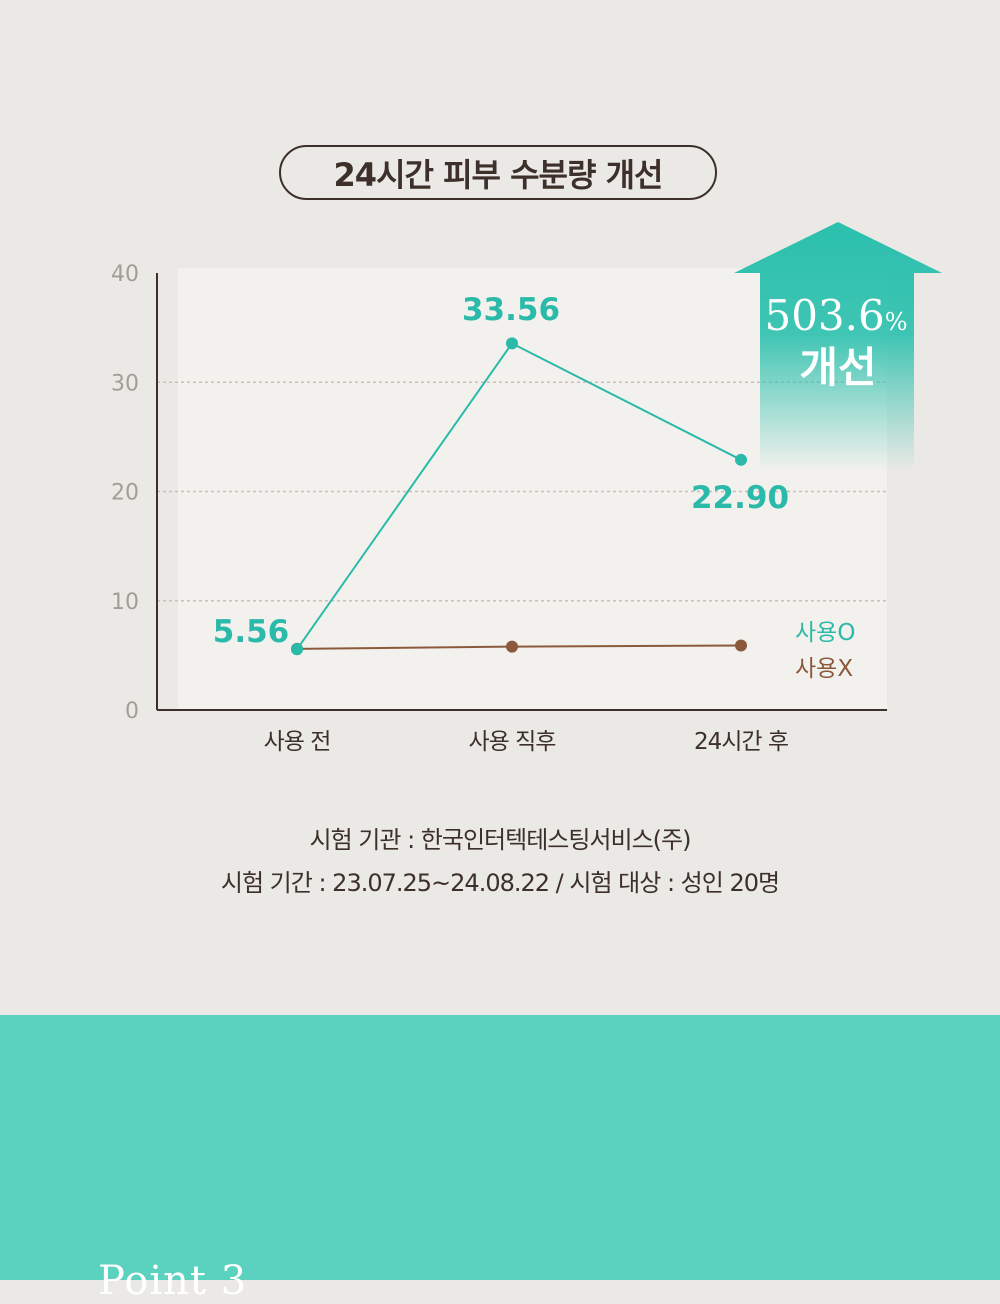 This screenshot has width=1000, height=1304. What do you see at coordinates (512, 742) in the screenshot?
I see `x-tick-label: 사용 직후` at bounding box center [512, 742].